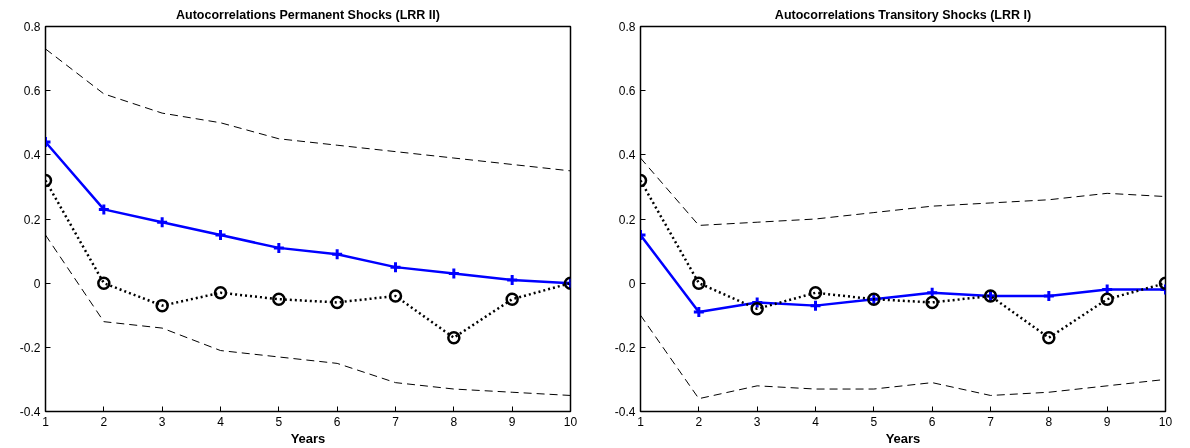  Describe the element at coordinates (903, 14) in the screenshot. I see `chart-title: Autocorrelations Transitory Shocks (LRR I)` at that location.